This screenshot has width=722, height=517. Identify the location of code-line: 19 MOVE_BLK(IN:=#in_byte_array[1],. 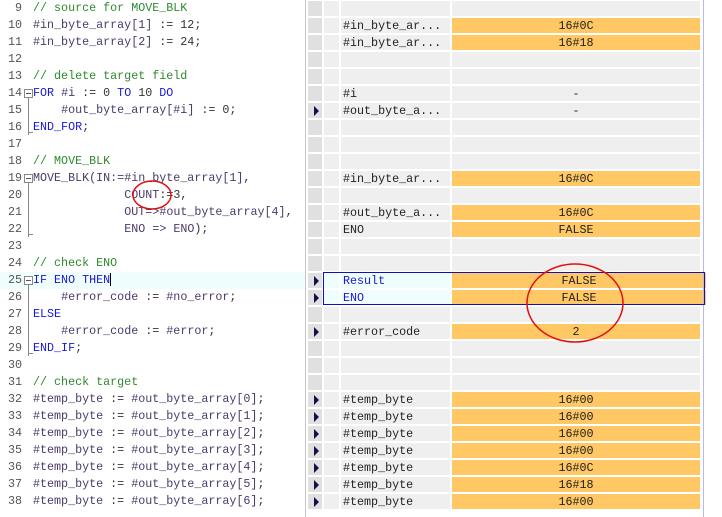
(152, 178).